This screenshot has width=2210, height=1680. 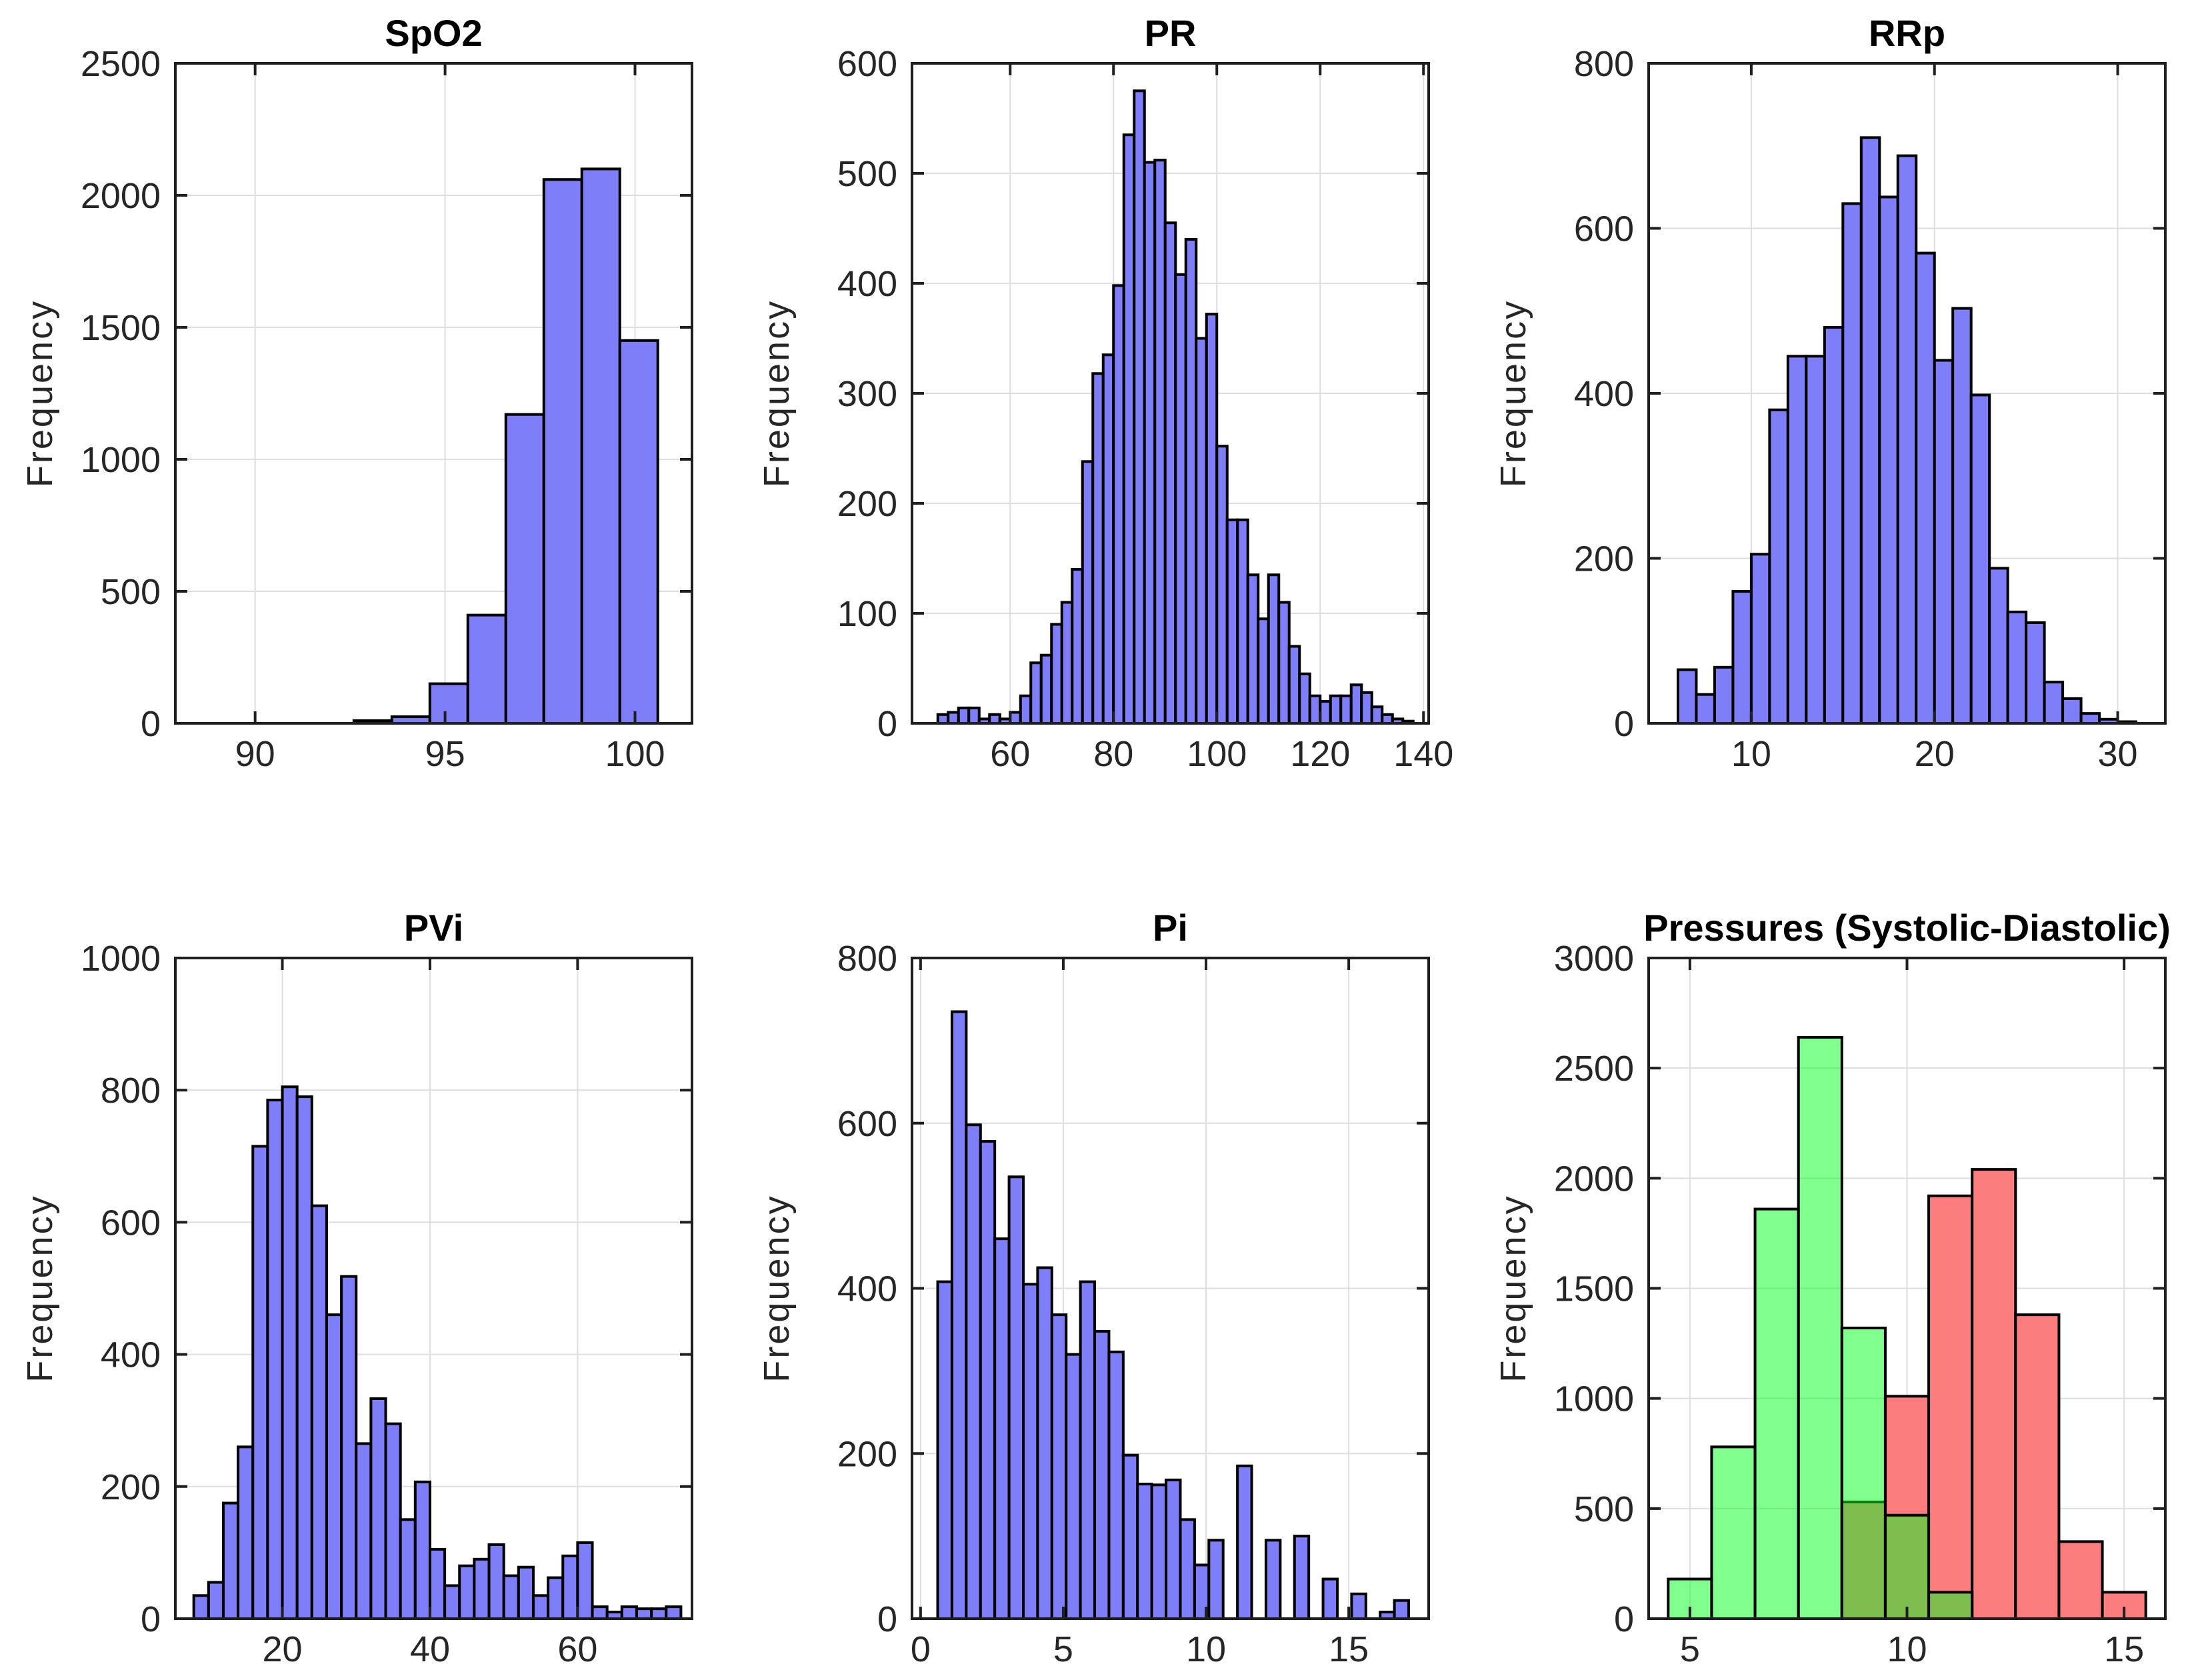 What do you see at coordinates (1751, 754) in the screenshot?
I see `x-tick-label: 10` at bounding box center [1751, 754].